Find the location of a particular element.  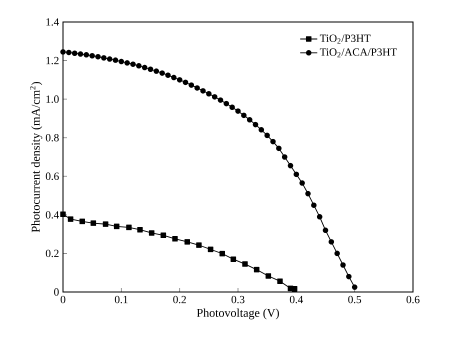

x-tick-label: 0.4 is located at coordinates (297, 300).